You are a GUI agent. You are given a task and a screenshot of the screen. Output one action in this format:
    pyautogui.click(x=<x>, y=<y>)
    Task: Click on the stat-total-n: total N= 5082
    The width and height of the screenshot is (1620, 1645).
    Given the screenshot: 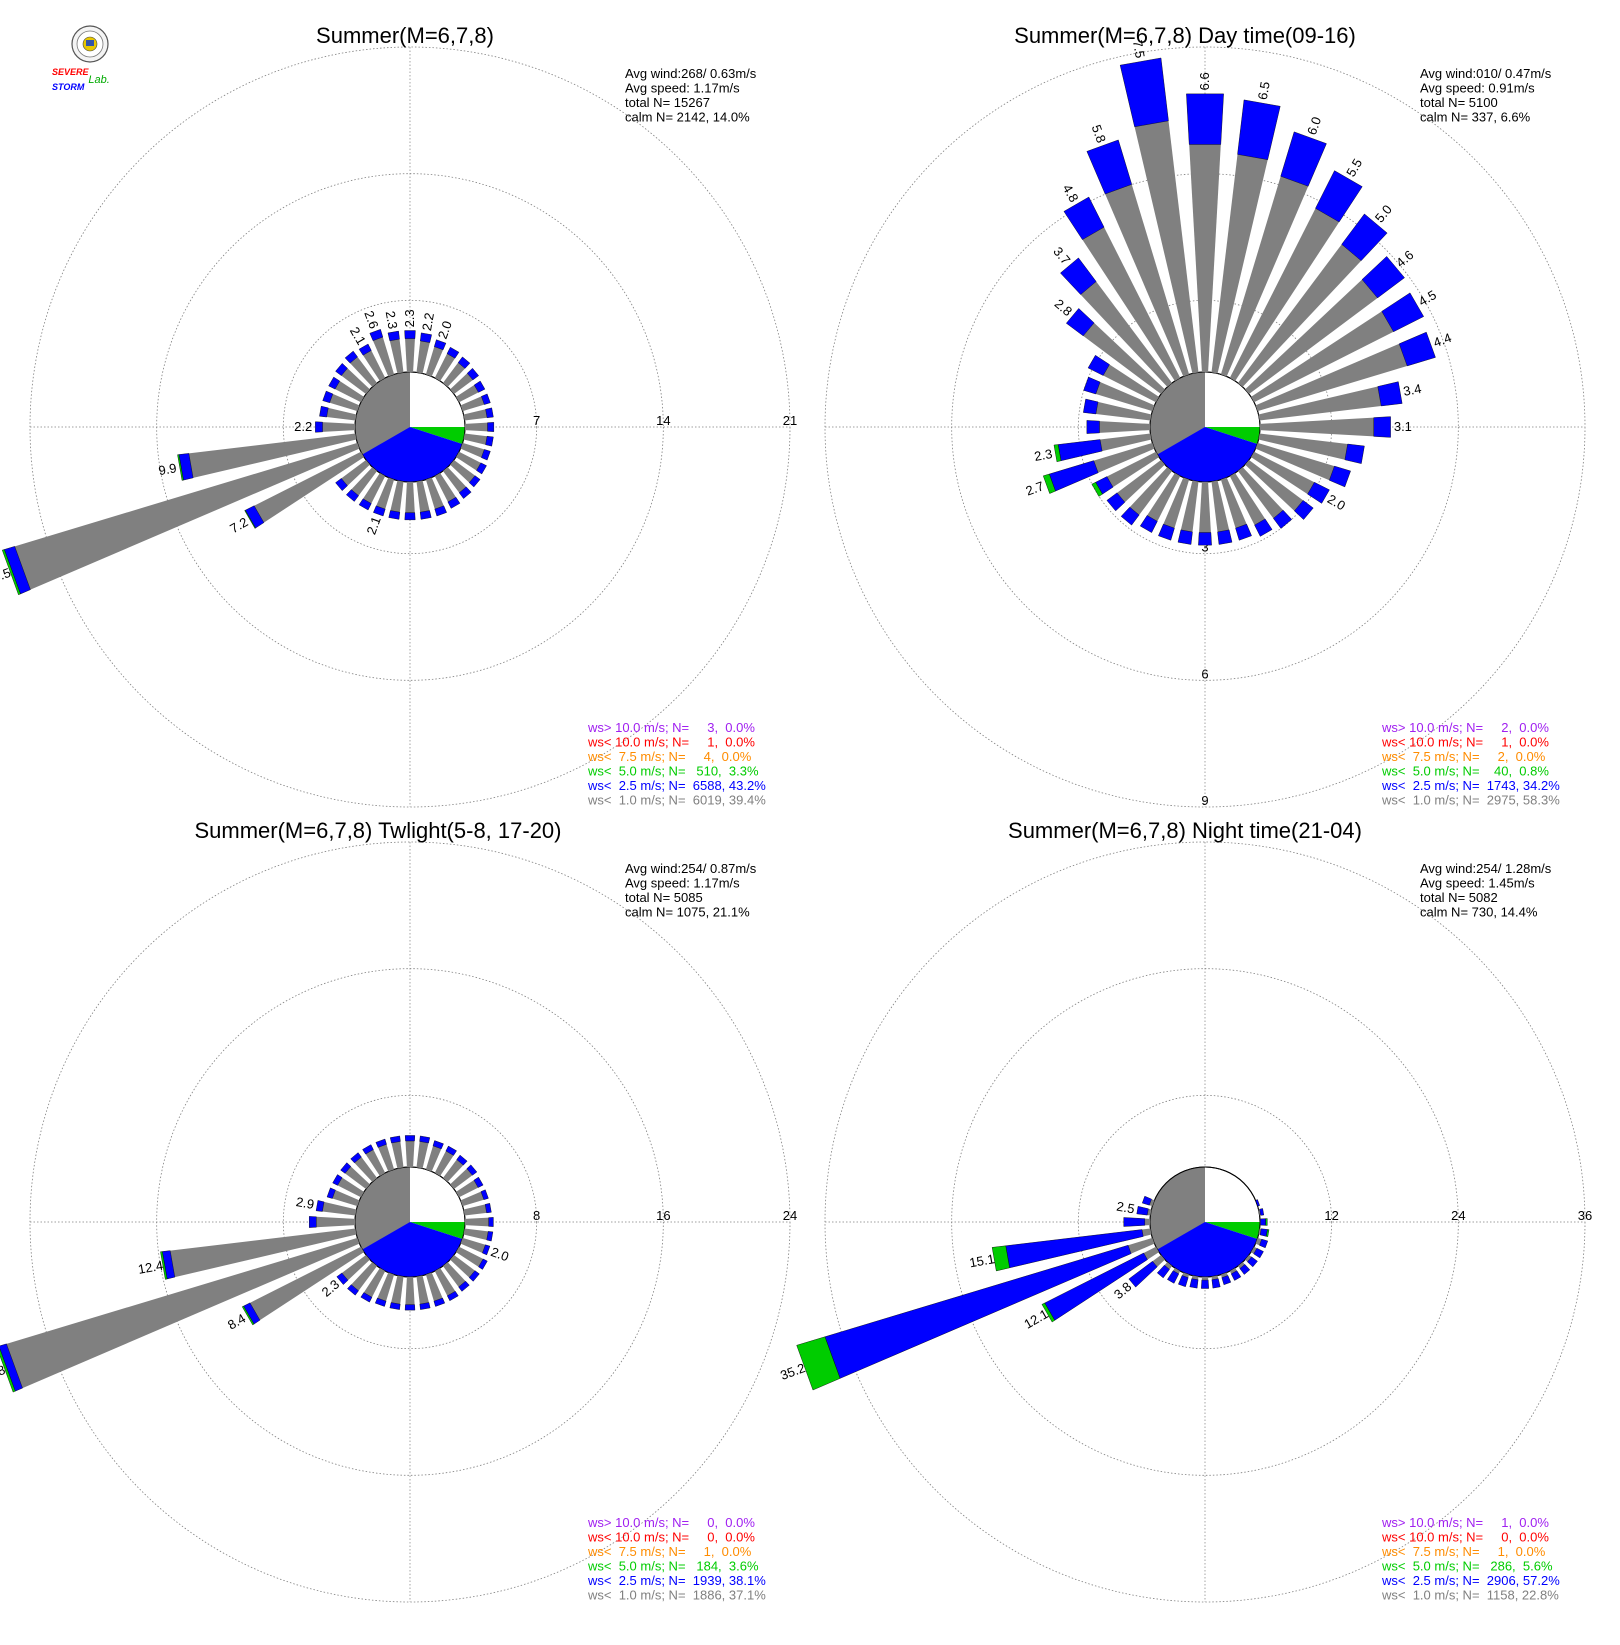 What is the action you would take?
    pyautogui.click(x=1459, y=897)
    